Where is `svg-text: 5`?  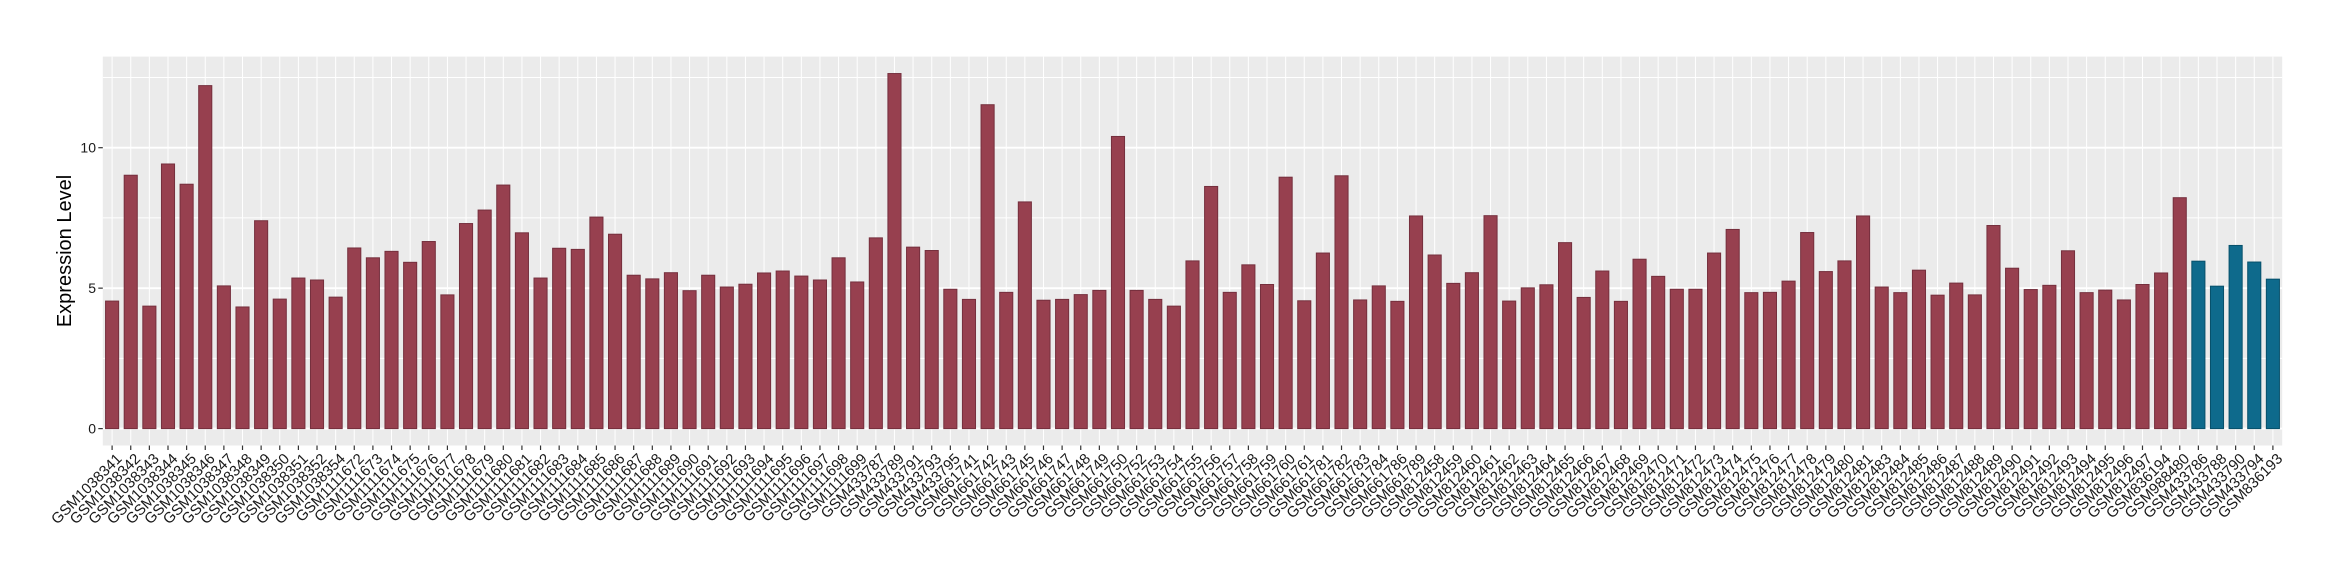
svg-text: 5 is located at coordinates (92, 288).